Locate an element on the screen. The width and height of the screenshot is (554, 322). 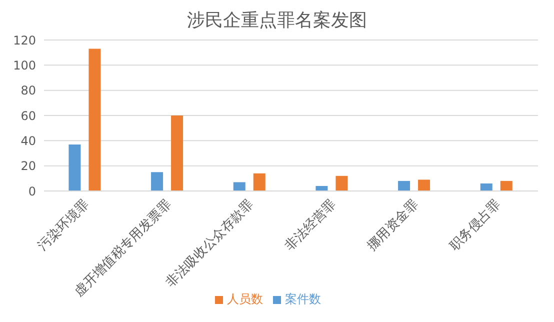
legend-label: 案件数 is located at coordinates (303, 299).